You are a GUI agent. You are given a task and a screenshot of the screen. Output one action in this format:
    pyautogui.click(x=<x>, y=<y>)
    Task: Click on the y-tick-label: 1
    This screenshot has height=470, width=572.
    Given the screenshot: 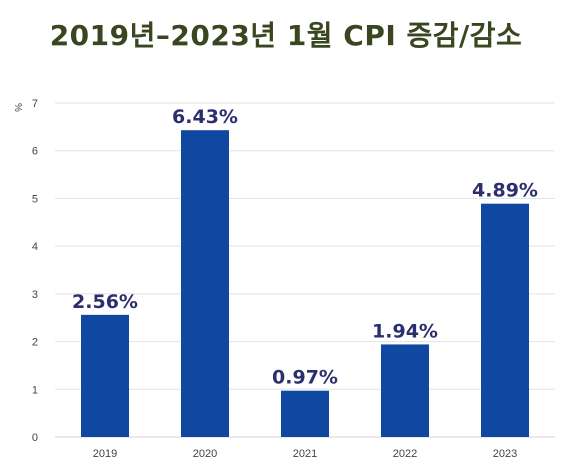 What is the action you would take?
    pyautogui.click(x=35, y=390)
    